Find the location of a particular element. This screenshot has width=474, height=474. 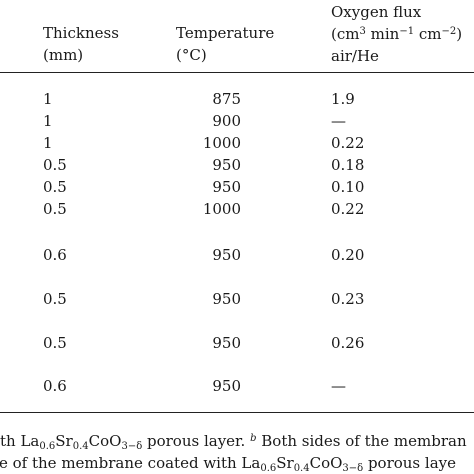

row-temperature: 900 is located at coordinates (226, 121).